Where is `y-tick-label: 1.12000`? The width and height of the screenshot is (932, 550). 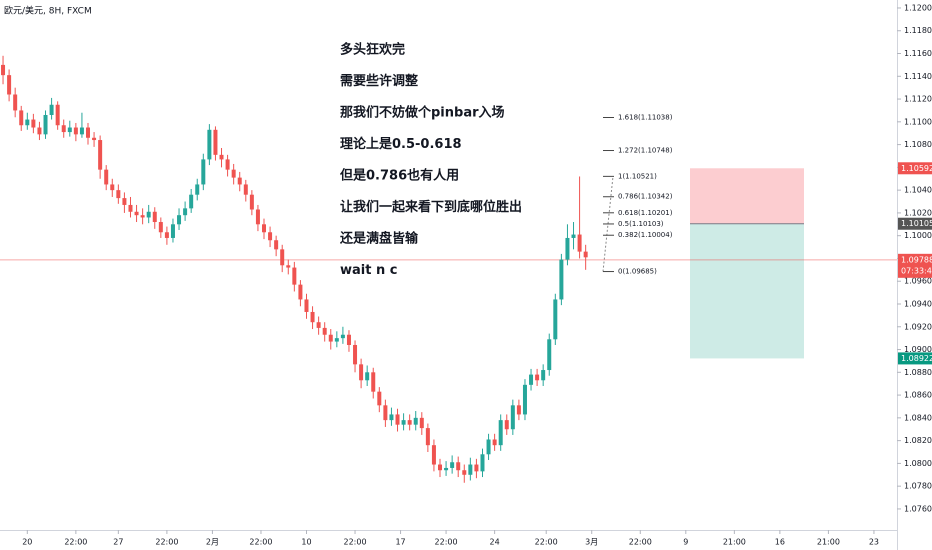 y-tick-label: 1.12000 is located at coordinates (918, 7).